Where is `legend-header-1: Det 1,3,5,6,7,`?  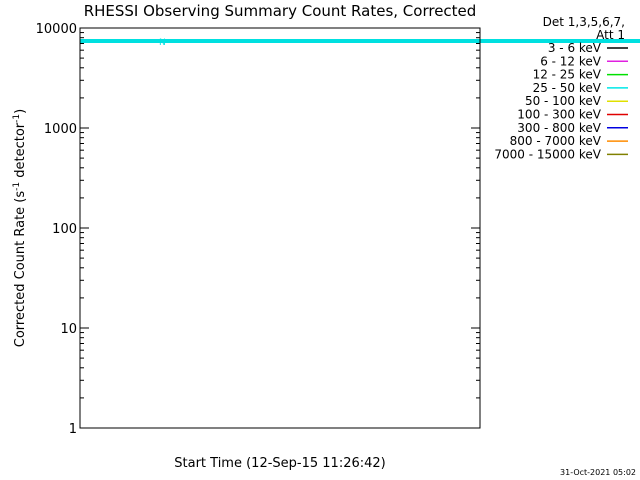
legend-header-1: Det 1,3,5,6,7, is located at coordinates (584, 22).